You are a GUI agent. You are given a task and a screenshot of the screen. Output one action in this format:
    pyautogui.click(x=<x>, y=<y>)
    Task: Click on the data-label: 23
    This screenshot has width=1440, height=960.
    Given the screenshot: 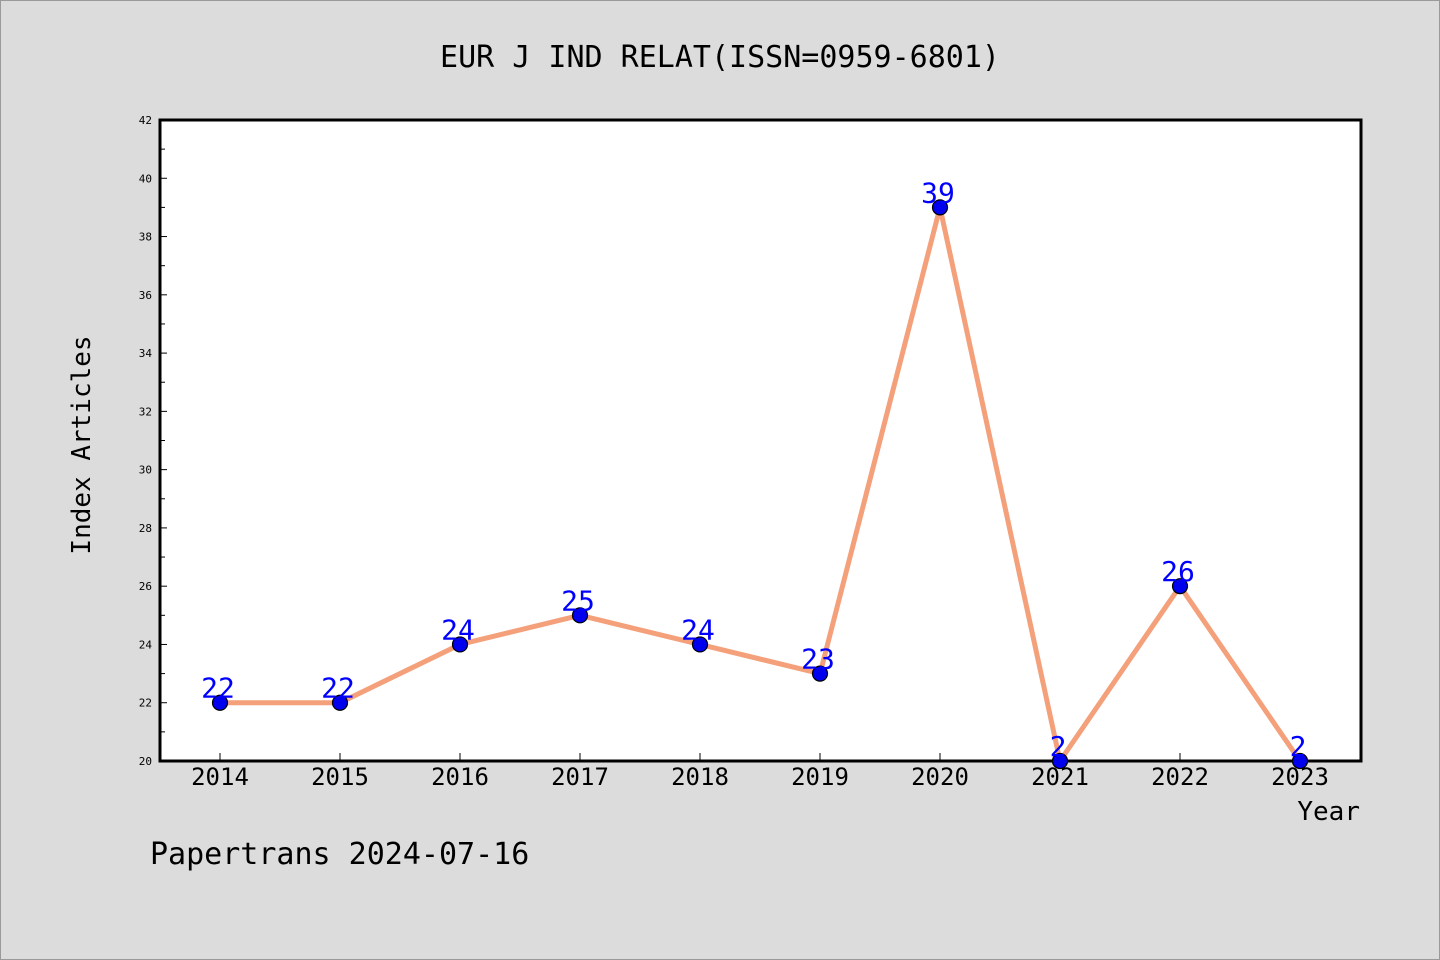 What is the action you would take?
    pyautogui.click(x=818, y=659)
    